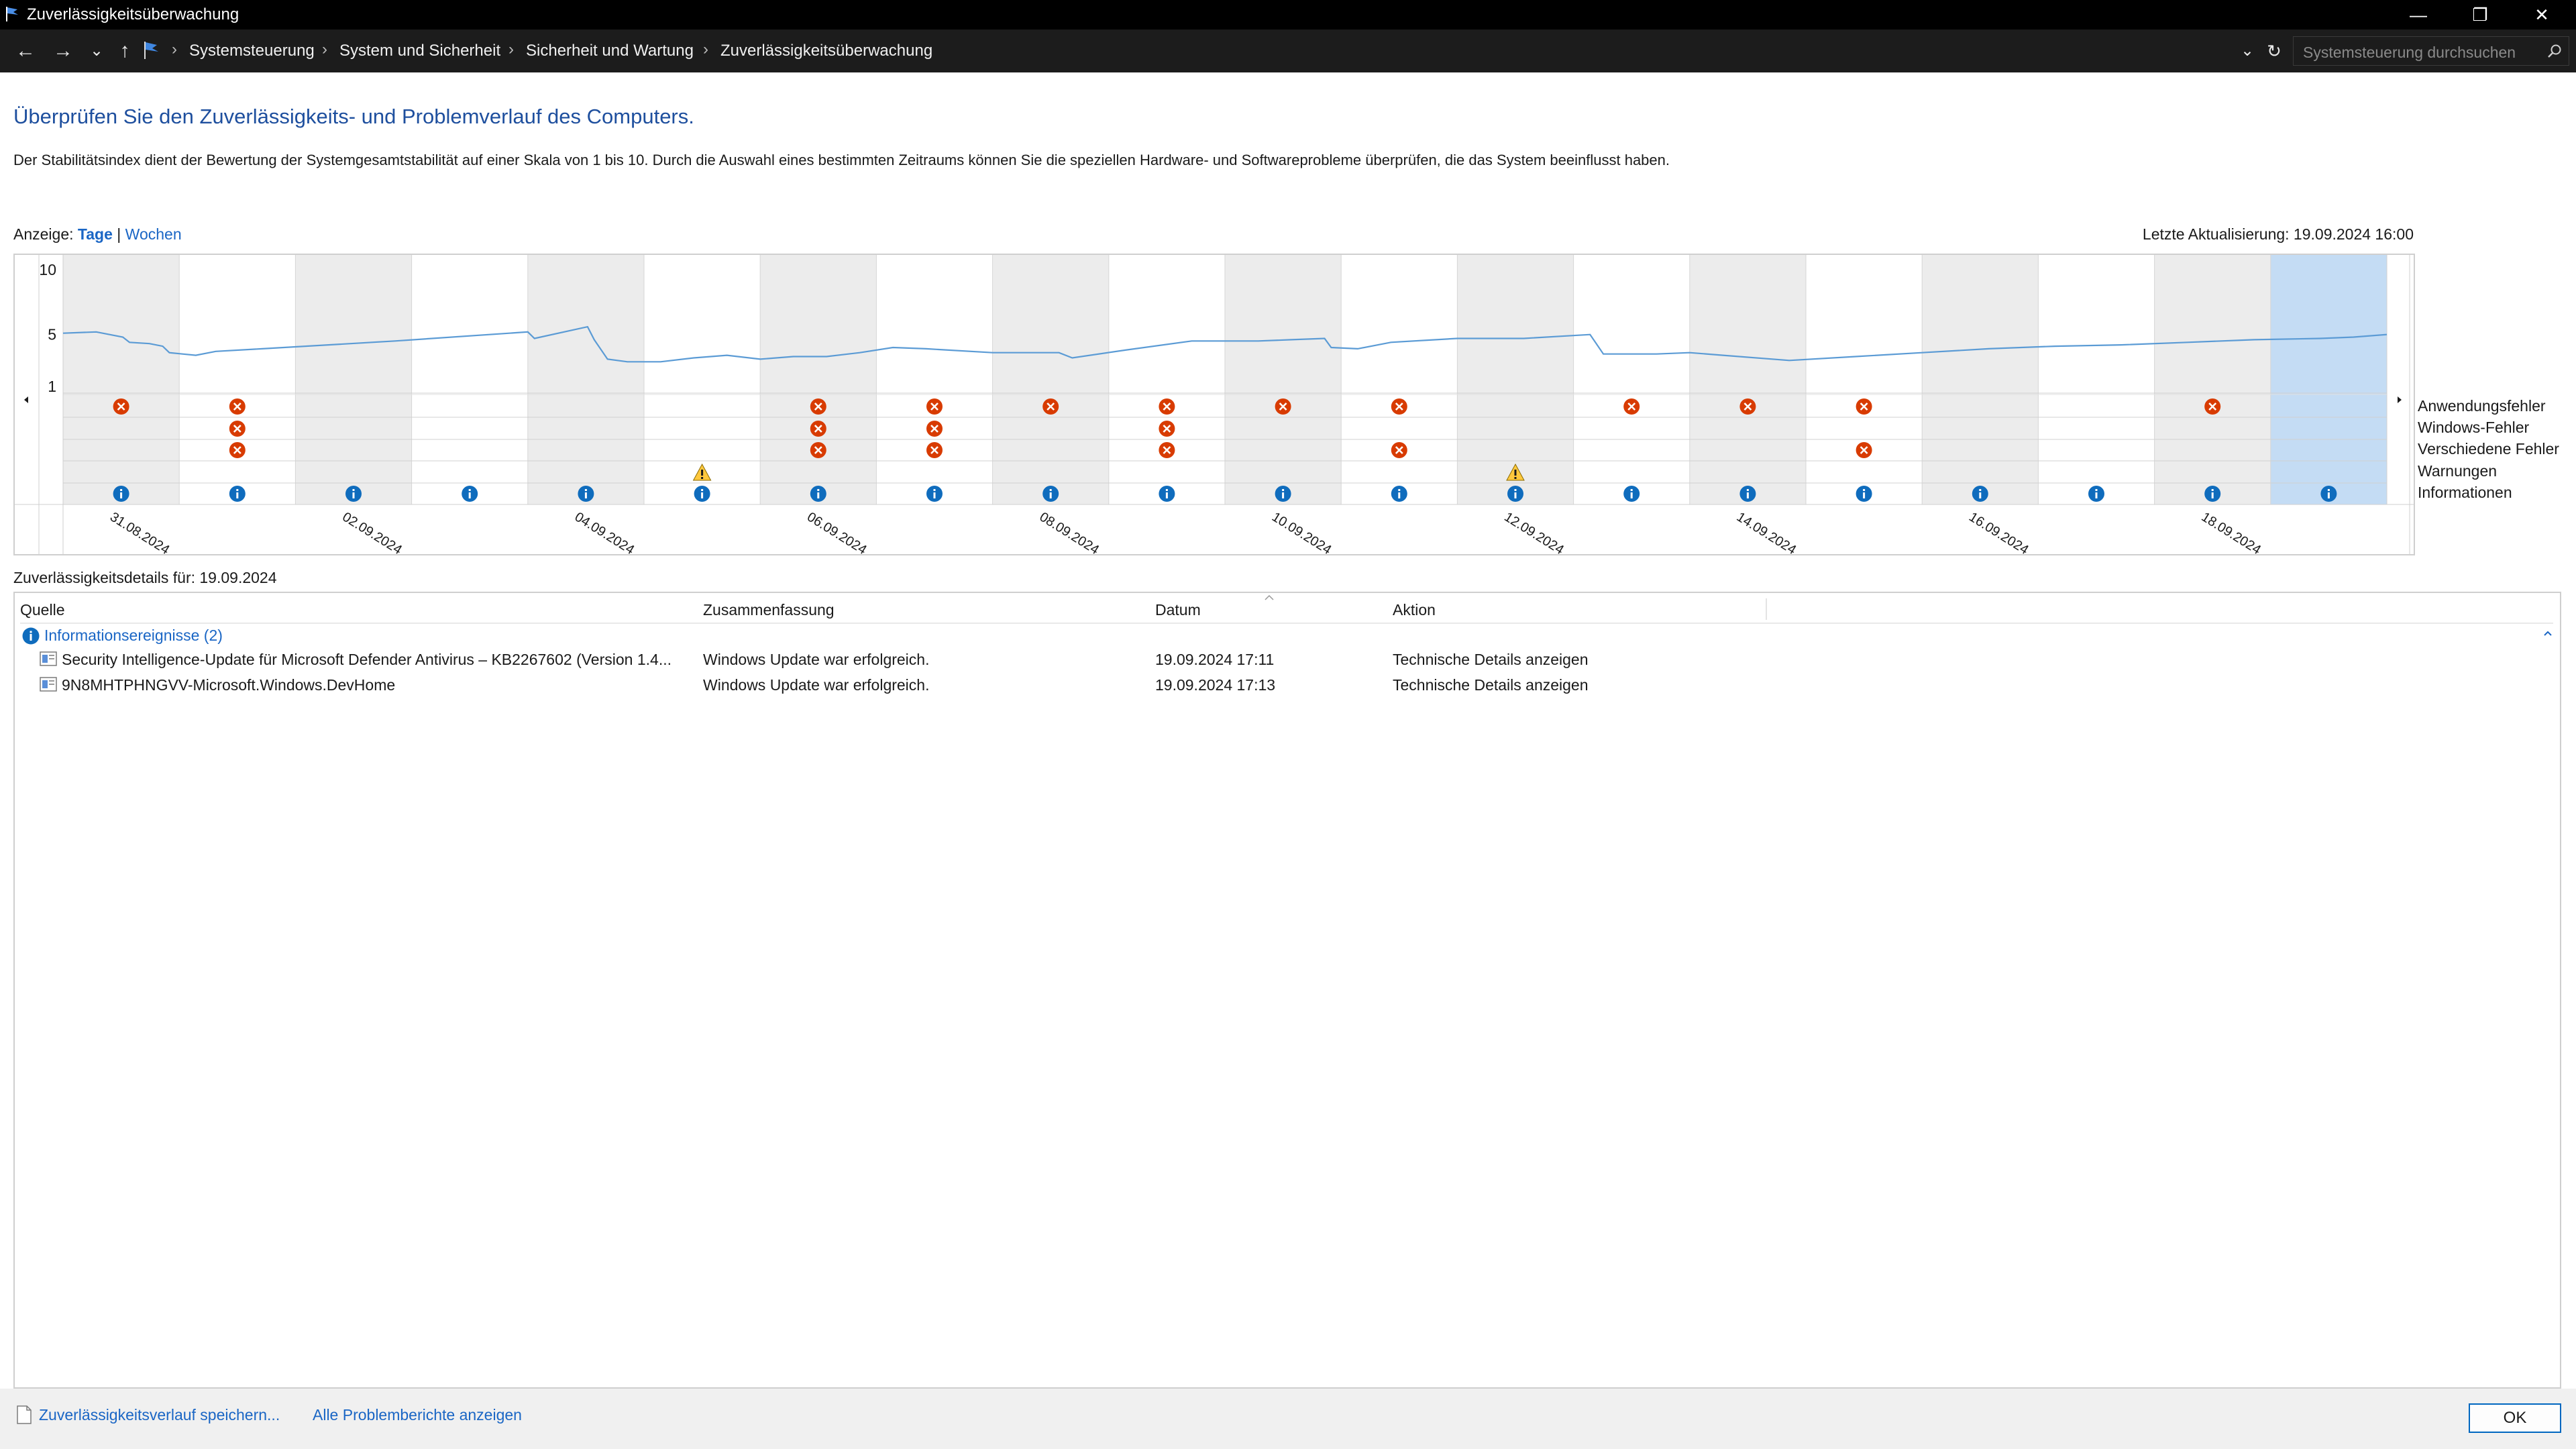  Describe the element at coordinates (2554, 51) in the screenshot. I see `search-icon` at that location.